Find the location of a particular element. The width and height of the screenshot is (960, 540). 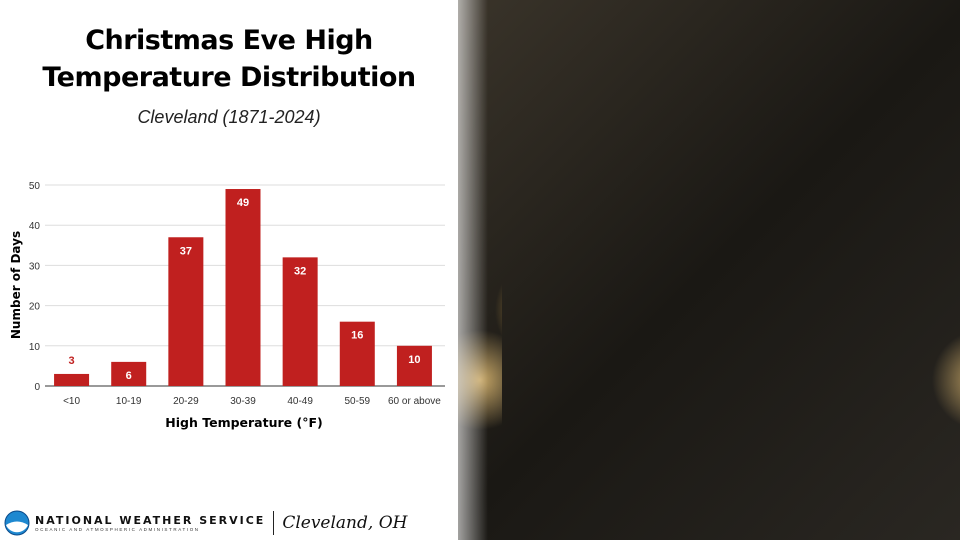

y-tick-label: 0 is located at coordinates (37, 387).